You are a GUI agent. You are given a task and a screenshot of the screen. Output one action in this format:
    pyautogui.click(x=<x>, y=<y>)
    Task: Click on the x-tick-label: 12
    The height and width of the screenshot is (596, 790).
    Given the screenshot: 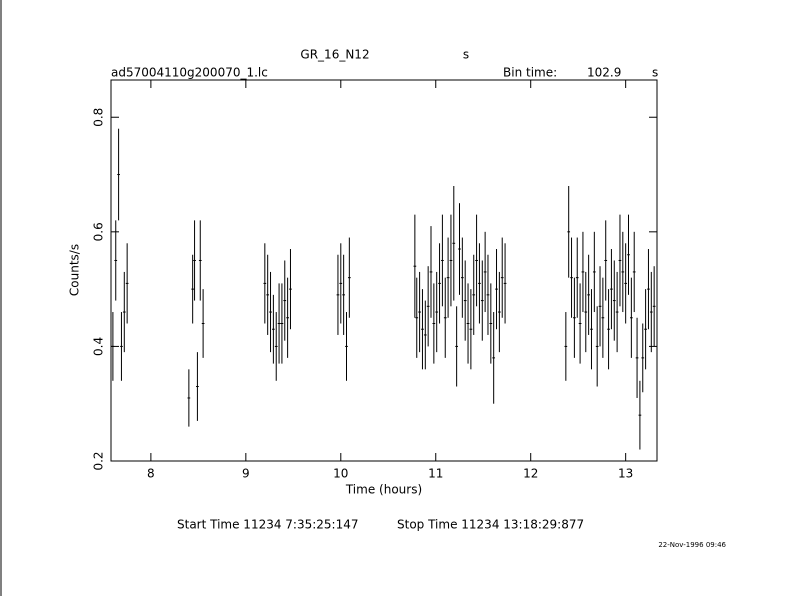 What is the action you would take?
    pyautogui.click(x=530, y=474)
    